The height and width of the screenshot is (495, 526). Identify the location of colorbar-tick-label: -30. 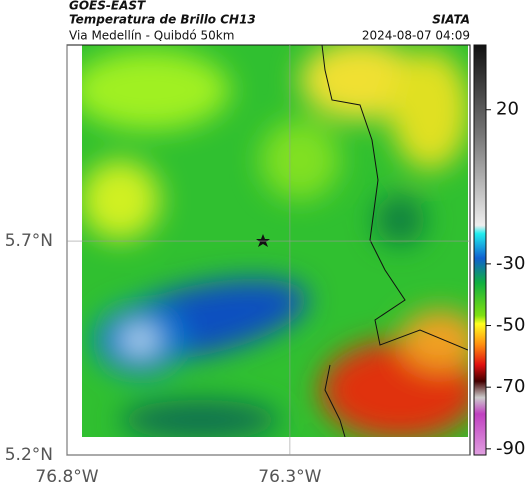
(510, 263).